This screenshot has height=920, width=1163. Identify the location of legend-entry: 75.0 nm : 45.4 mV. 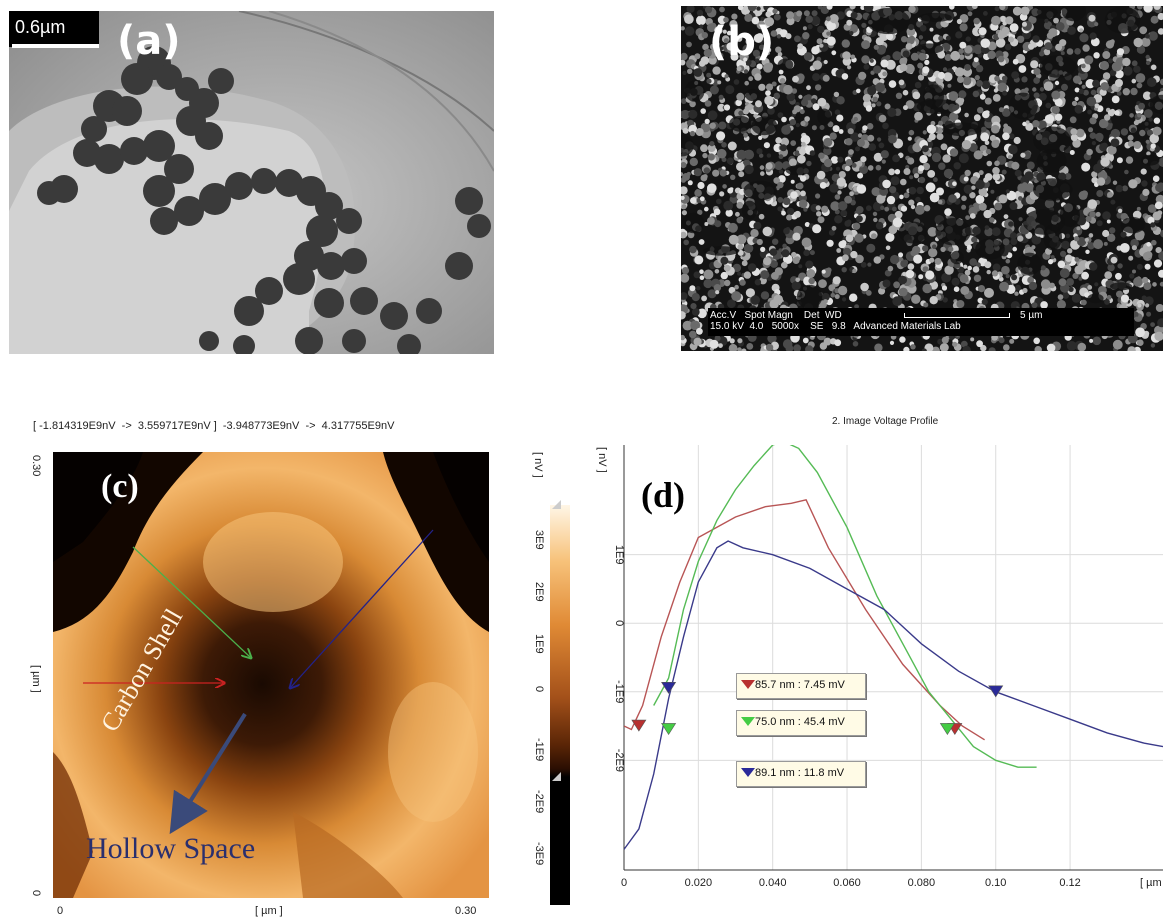
(801, 723).